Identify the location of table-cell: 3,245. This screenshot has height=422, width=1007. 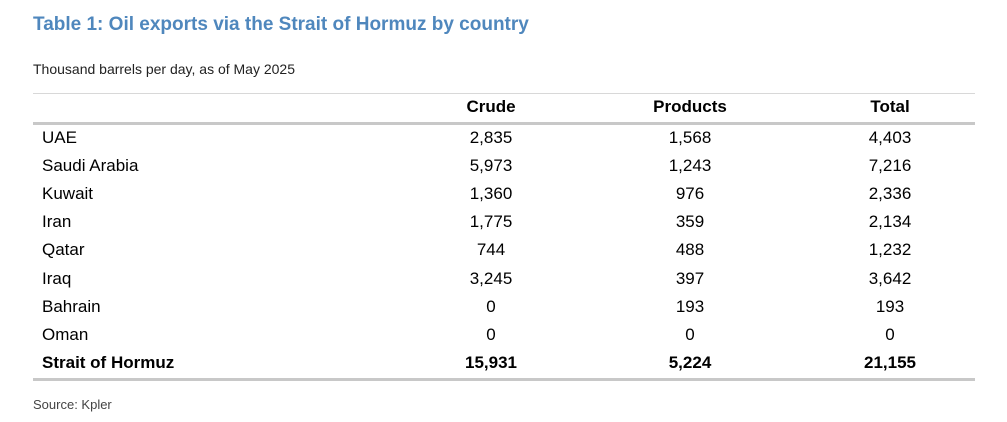
(491, 278).